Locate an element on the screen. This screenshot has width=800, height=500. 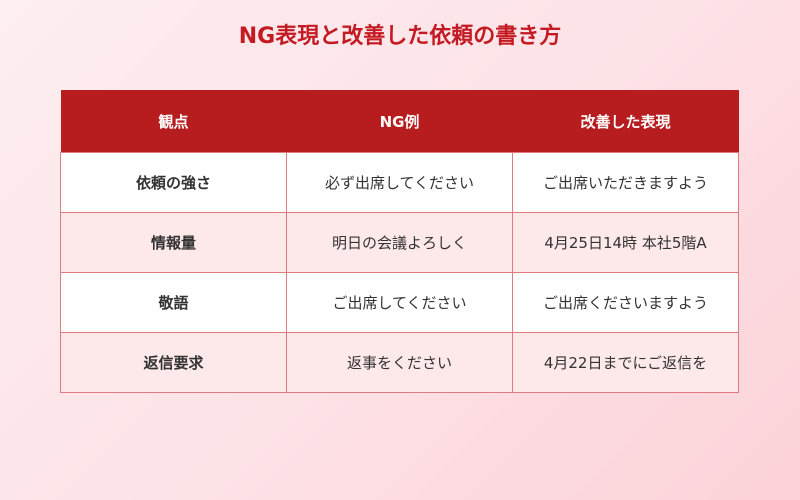
cell-improved: ご出席いただきますよう is located at coordinates (625, 182).